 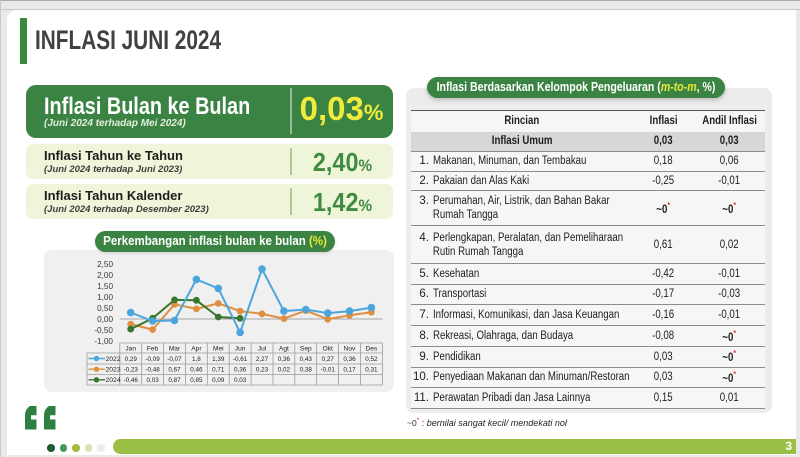 I want to click on svg-text: Feb, so click(x=153, y=348).